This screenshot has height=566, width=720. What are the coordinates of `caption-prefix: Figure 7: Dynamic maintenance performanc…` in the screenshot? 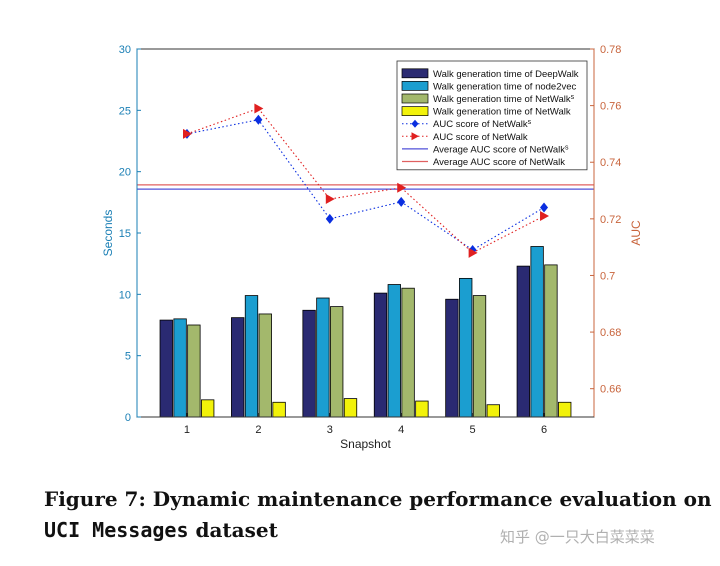 It's located at (378, 499).